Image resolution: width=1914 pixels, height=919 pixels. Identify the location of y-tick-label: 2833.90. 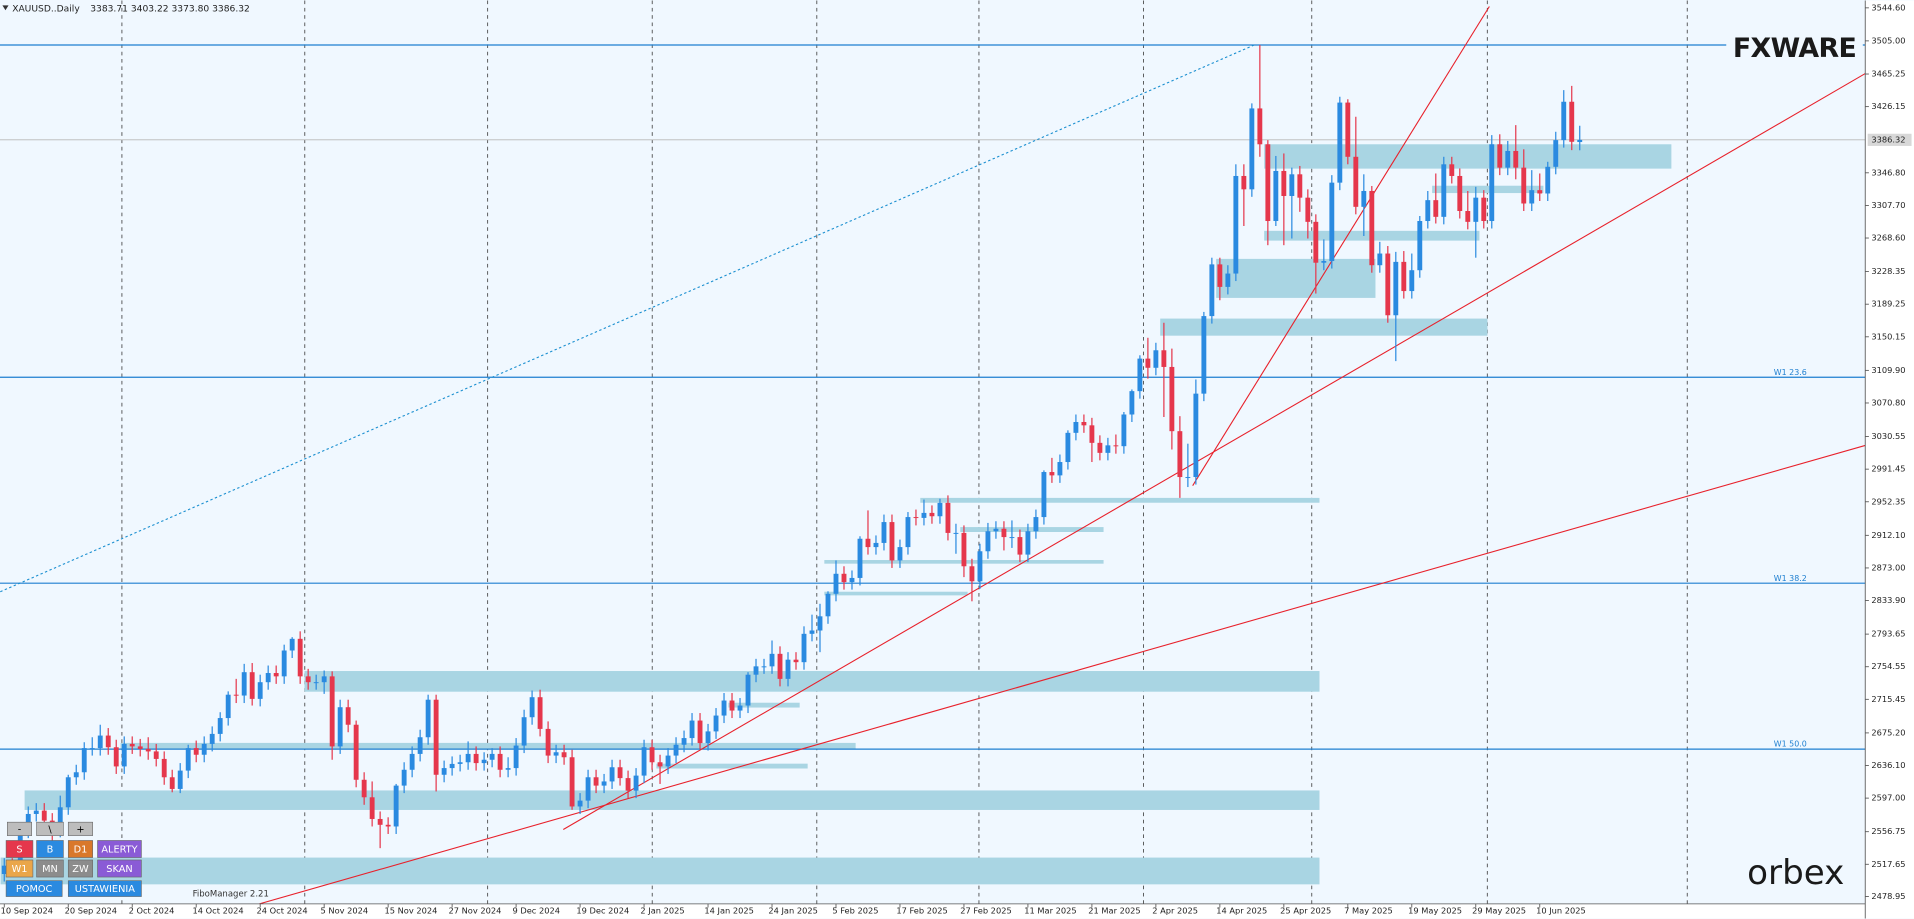
(1888, 600).